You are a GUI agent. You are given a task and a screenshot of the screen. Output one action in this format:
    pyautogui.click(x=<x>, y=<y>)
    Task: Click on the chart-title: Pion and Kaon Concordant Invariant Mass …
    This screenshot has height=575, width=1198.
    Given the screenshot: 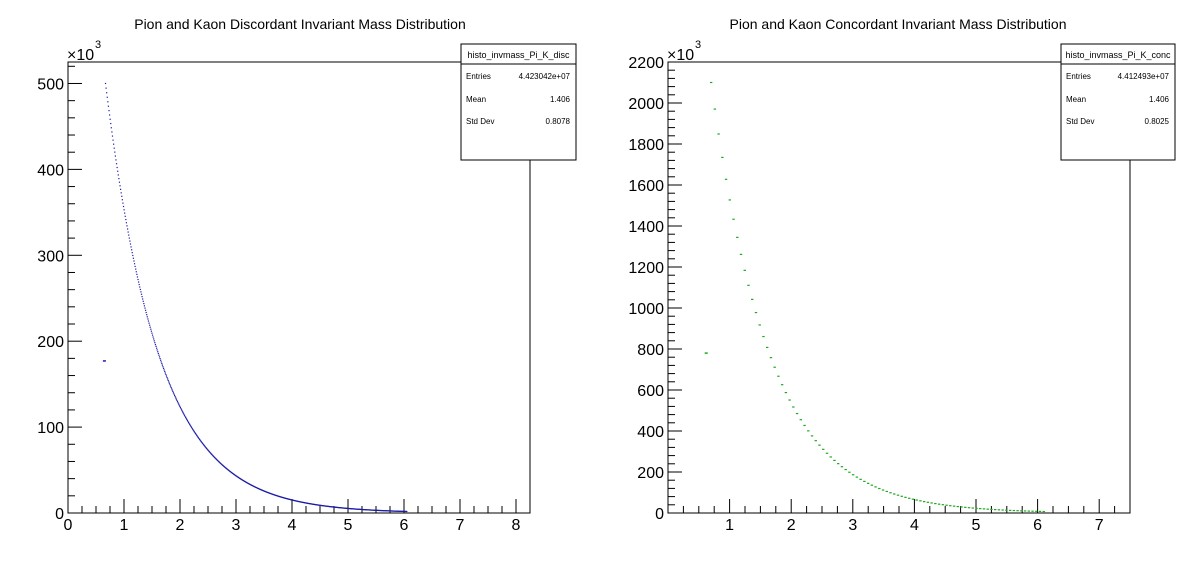 What is the action you would take?
    pyautogui.click(x=898, y=24)
    